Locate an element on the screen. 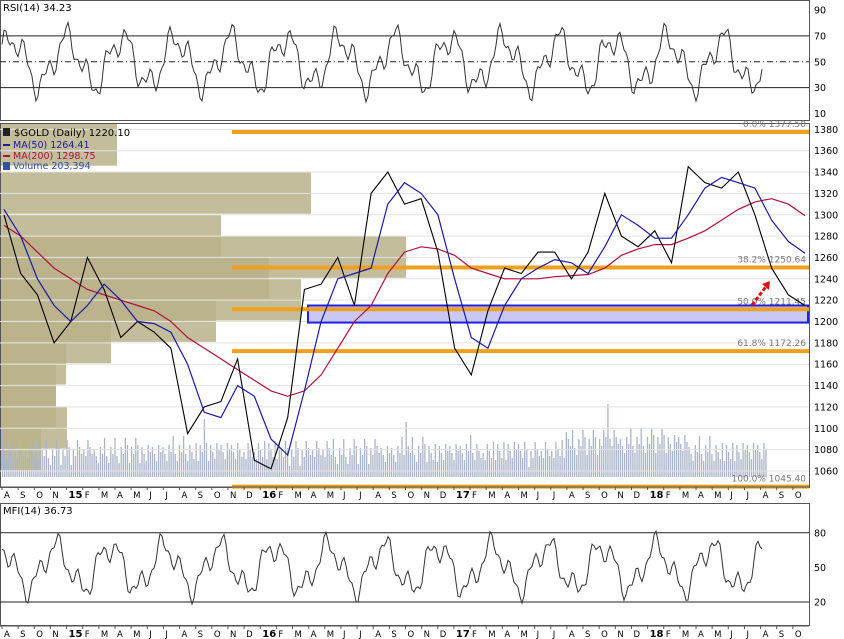  legend-ma200: MA(200) 1298.75 is located at coordinates (54, 156).